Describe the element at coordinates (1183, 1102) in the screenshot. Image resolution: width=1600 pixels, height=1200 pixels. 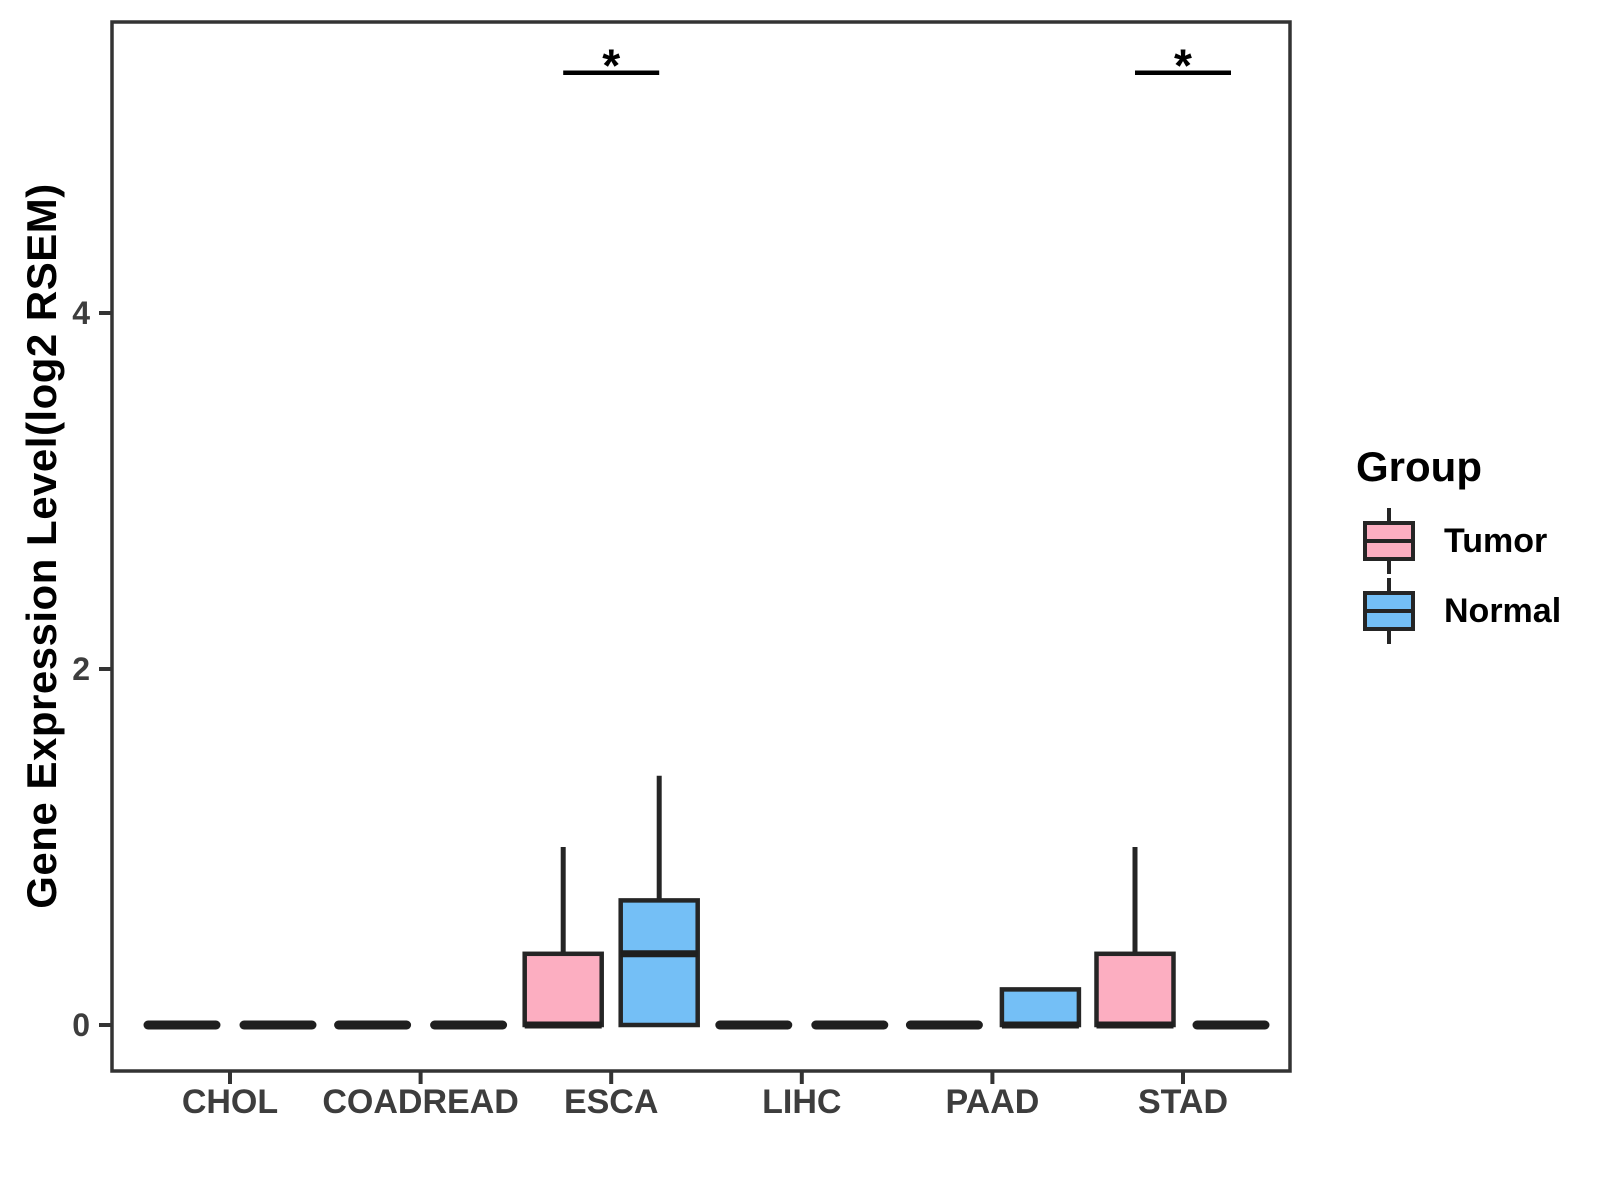
I see `x-tick-label-stad: STAD` at that location.